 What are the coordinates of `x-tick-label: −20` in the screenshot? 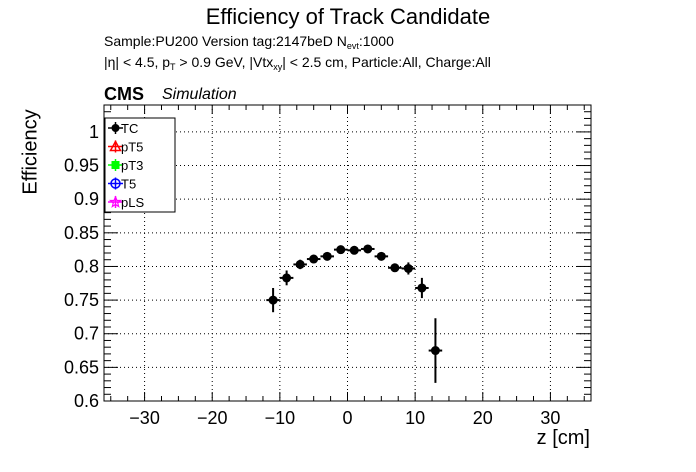 It's located at (212, 418).